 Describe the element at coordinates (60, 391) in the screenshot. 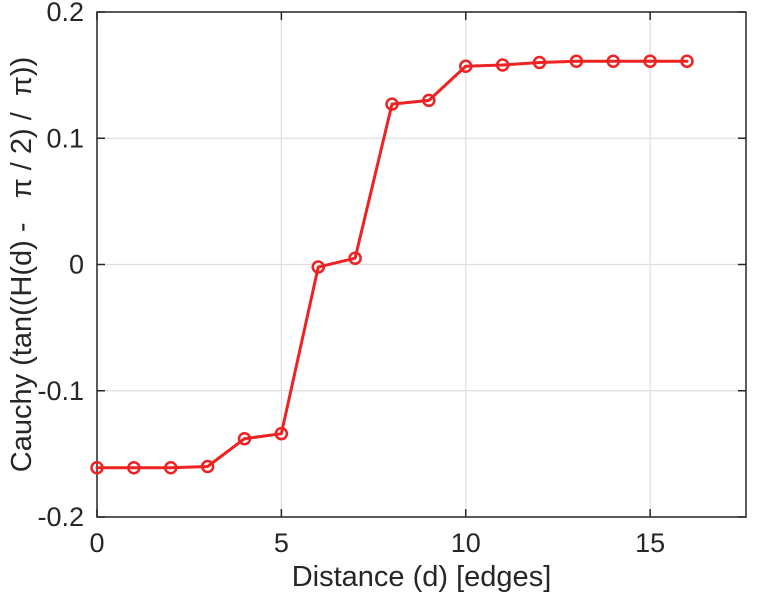

I see `y-tick-label: -0.1` at that location.